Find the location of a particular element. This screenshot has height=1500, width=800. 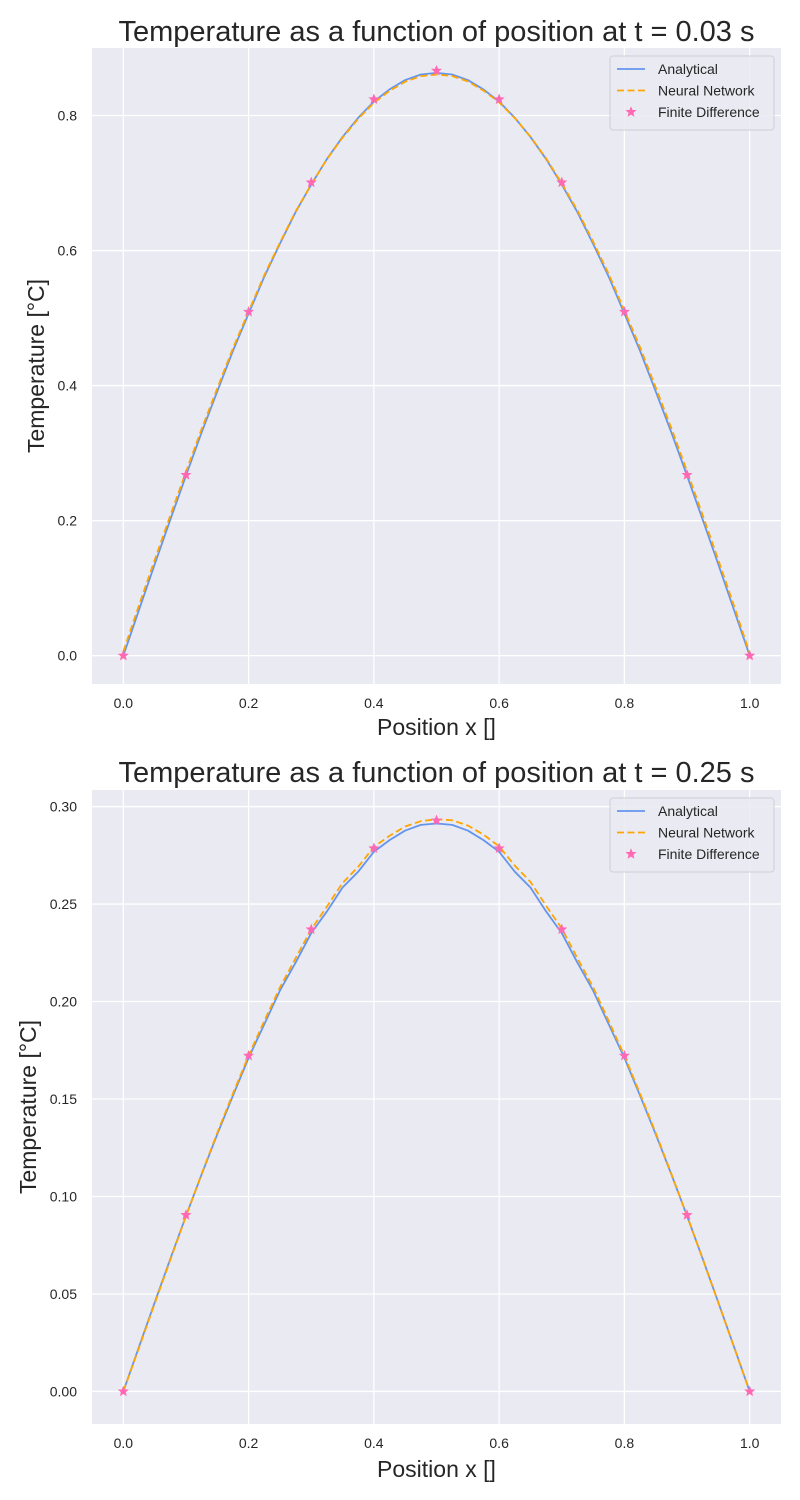

y-tick-label: 0.05 is located at coordinates (63, 1294).